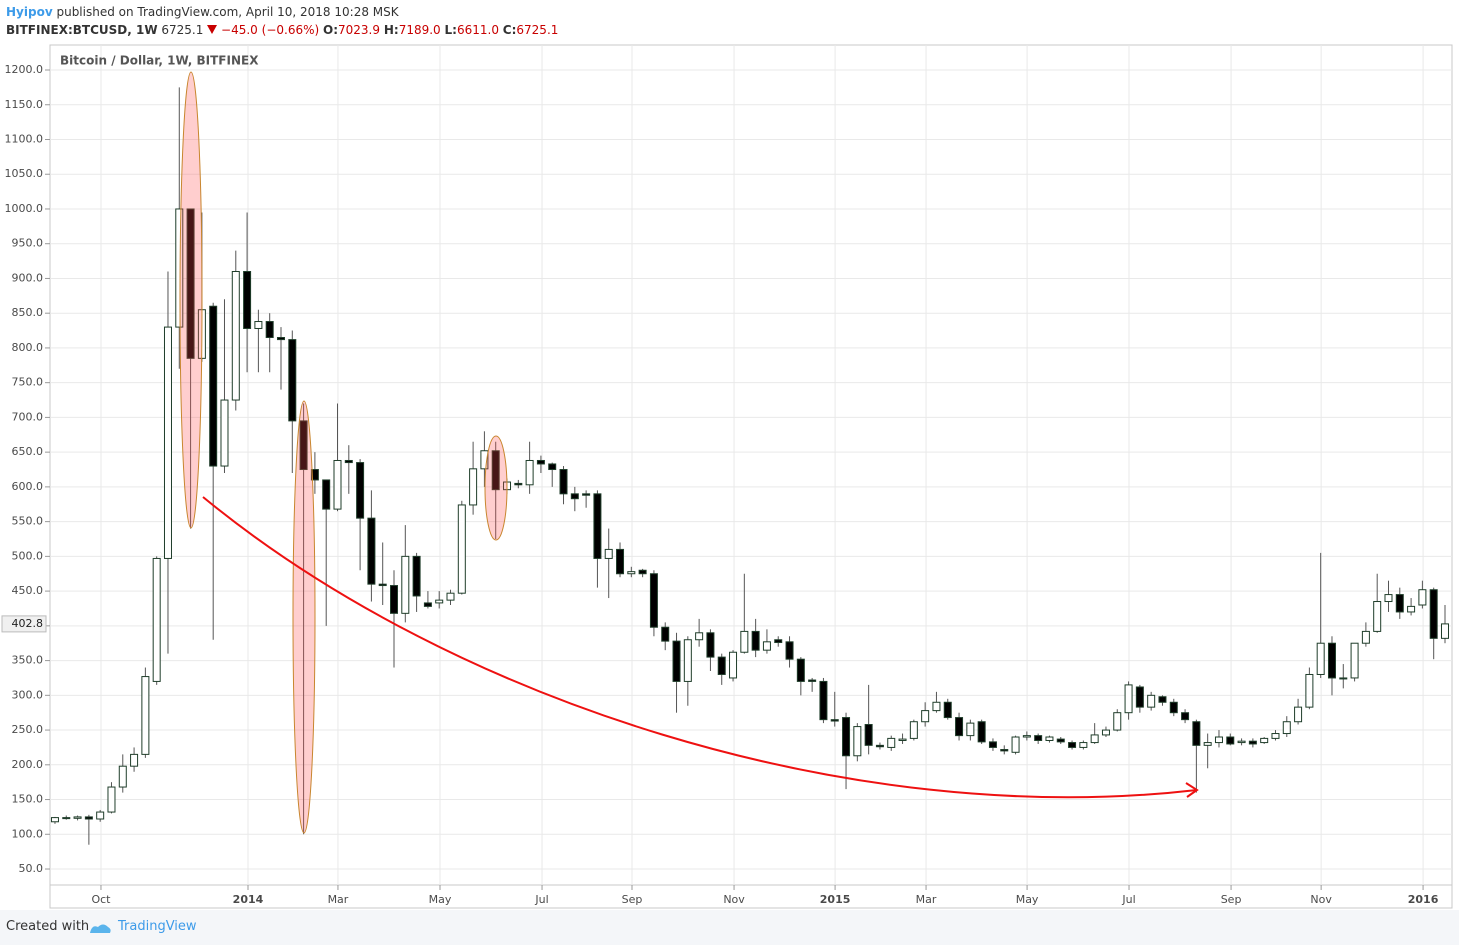 This screenshot has width=1459, height=945. What do you see at coordinates (537, 30) in the screenshot?
I see `ohlc-value: 6725.1` at bounding box center [537, 30].